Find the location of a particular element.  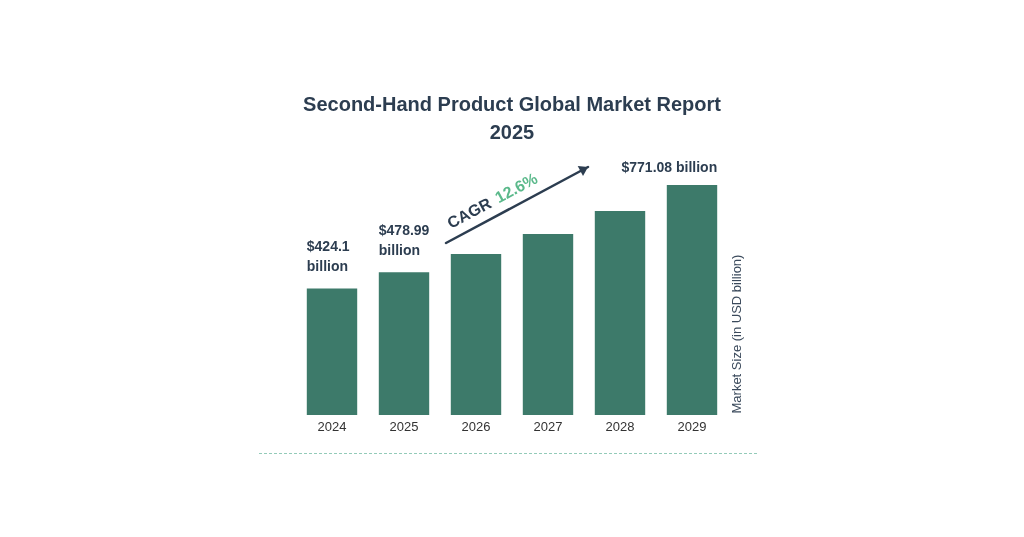

data-label: $424.1 billion is located at coordinates (328, 256).